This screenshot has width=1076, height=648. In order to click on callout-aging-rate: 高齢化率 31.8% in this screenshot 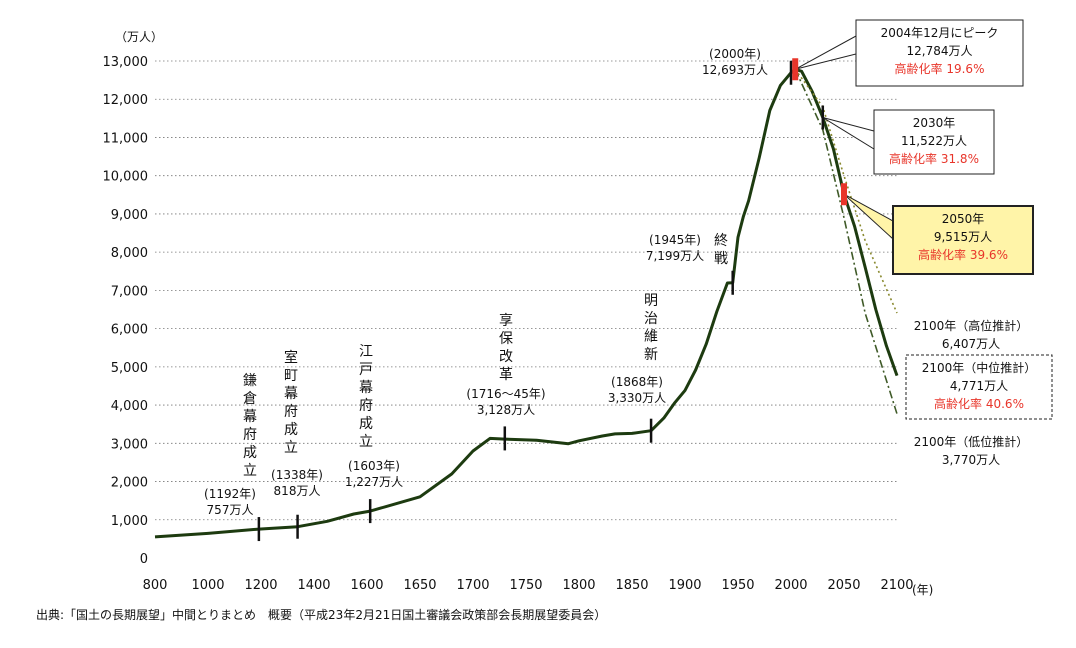, I will do `click(934, 158)`.